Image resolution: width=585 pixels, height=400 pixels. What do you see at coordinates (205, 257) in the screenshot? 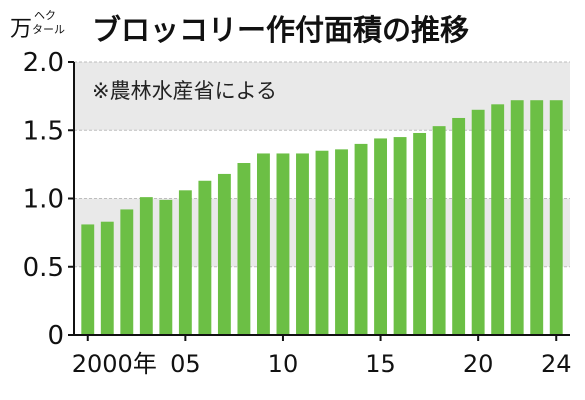
I see `bar-2006` at bounding box center [205, 257].